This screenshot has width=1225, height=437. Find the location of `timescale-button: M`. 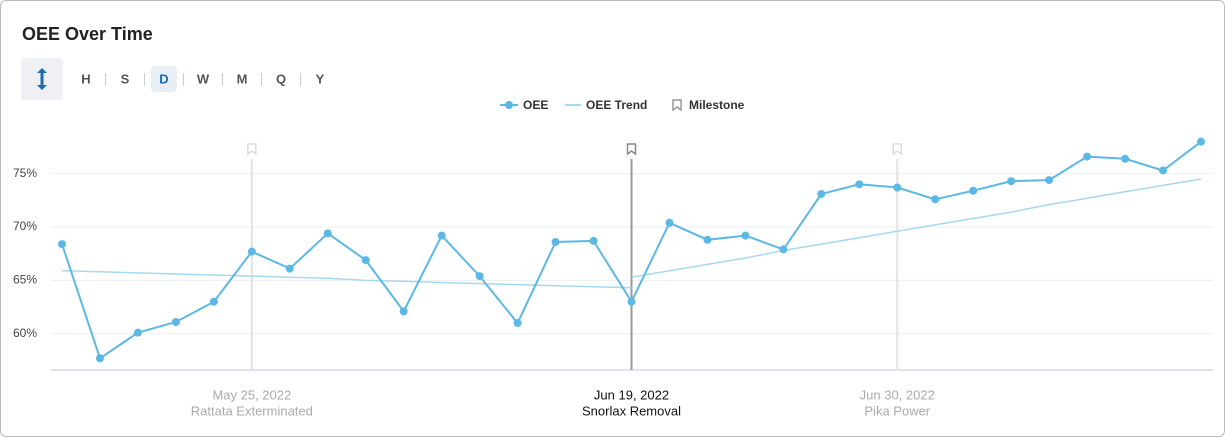

timescale-button: M is located at coordinates (242, 78).